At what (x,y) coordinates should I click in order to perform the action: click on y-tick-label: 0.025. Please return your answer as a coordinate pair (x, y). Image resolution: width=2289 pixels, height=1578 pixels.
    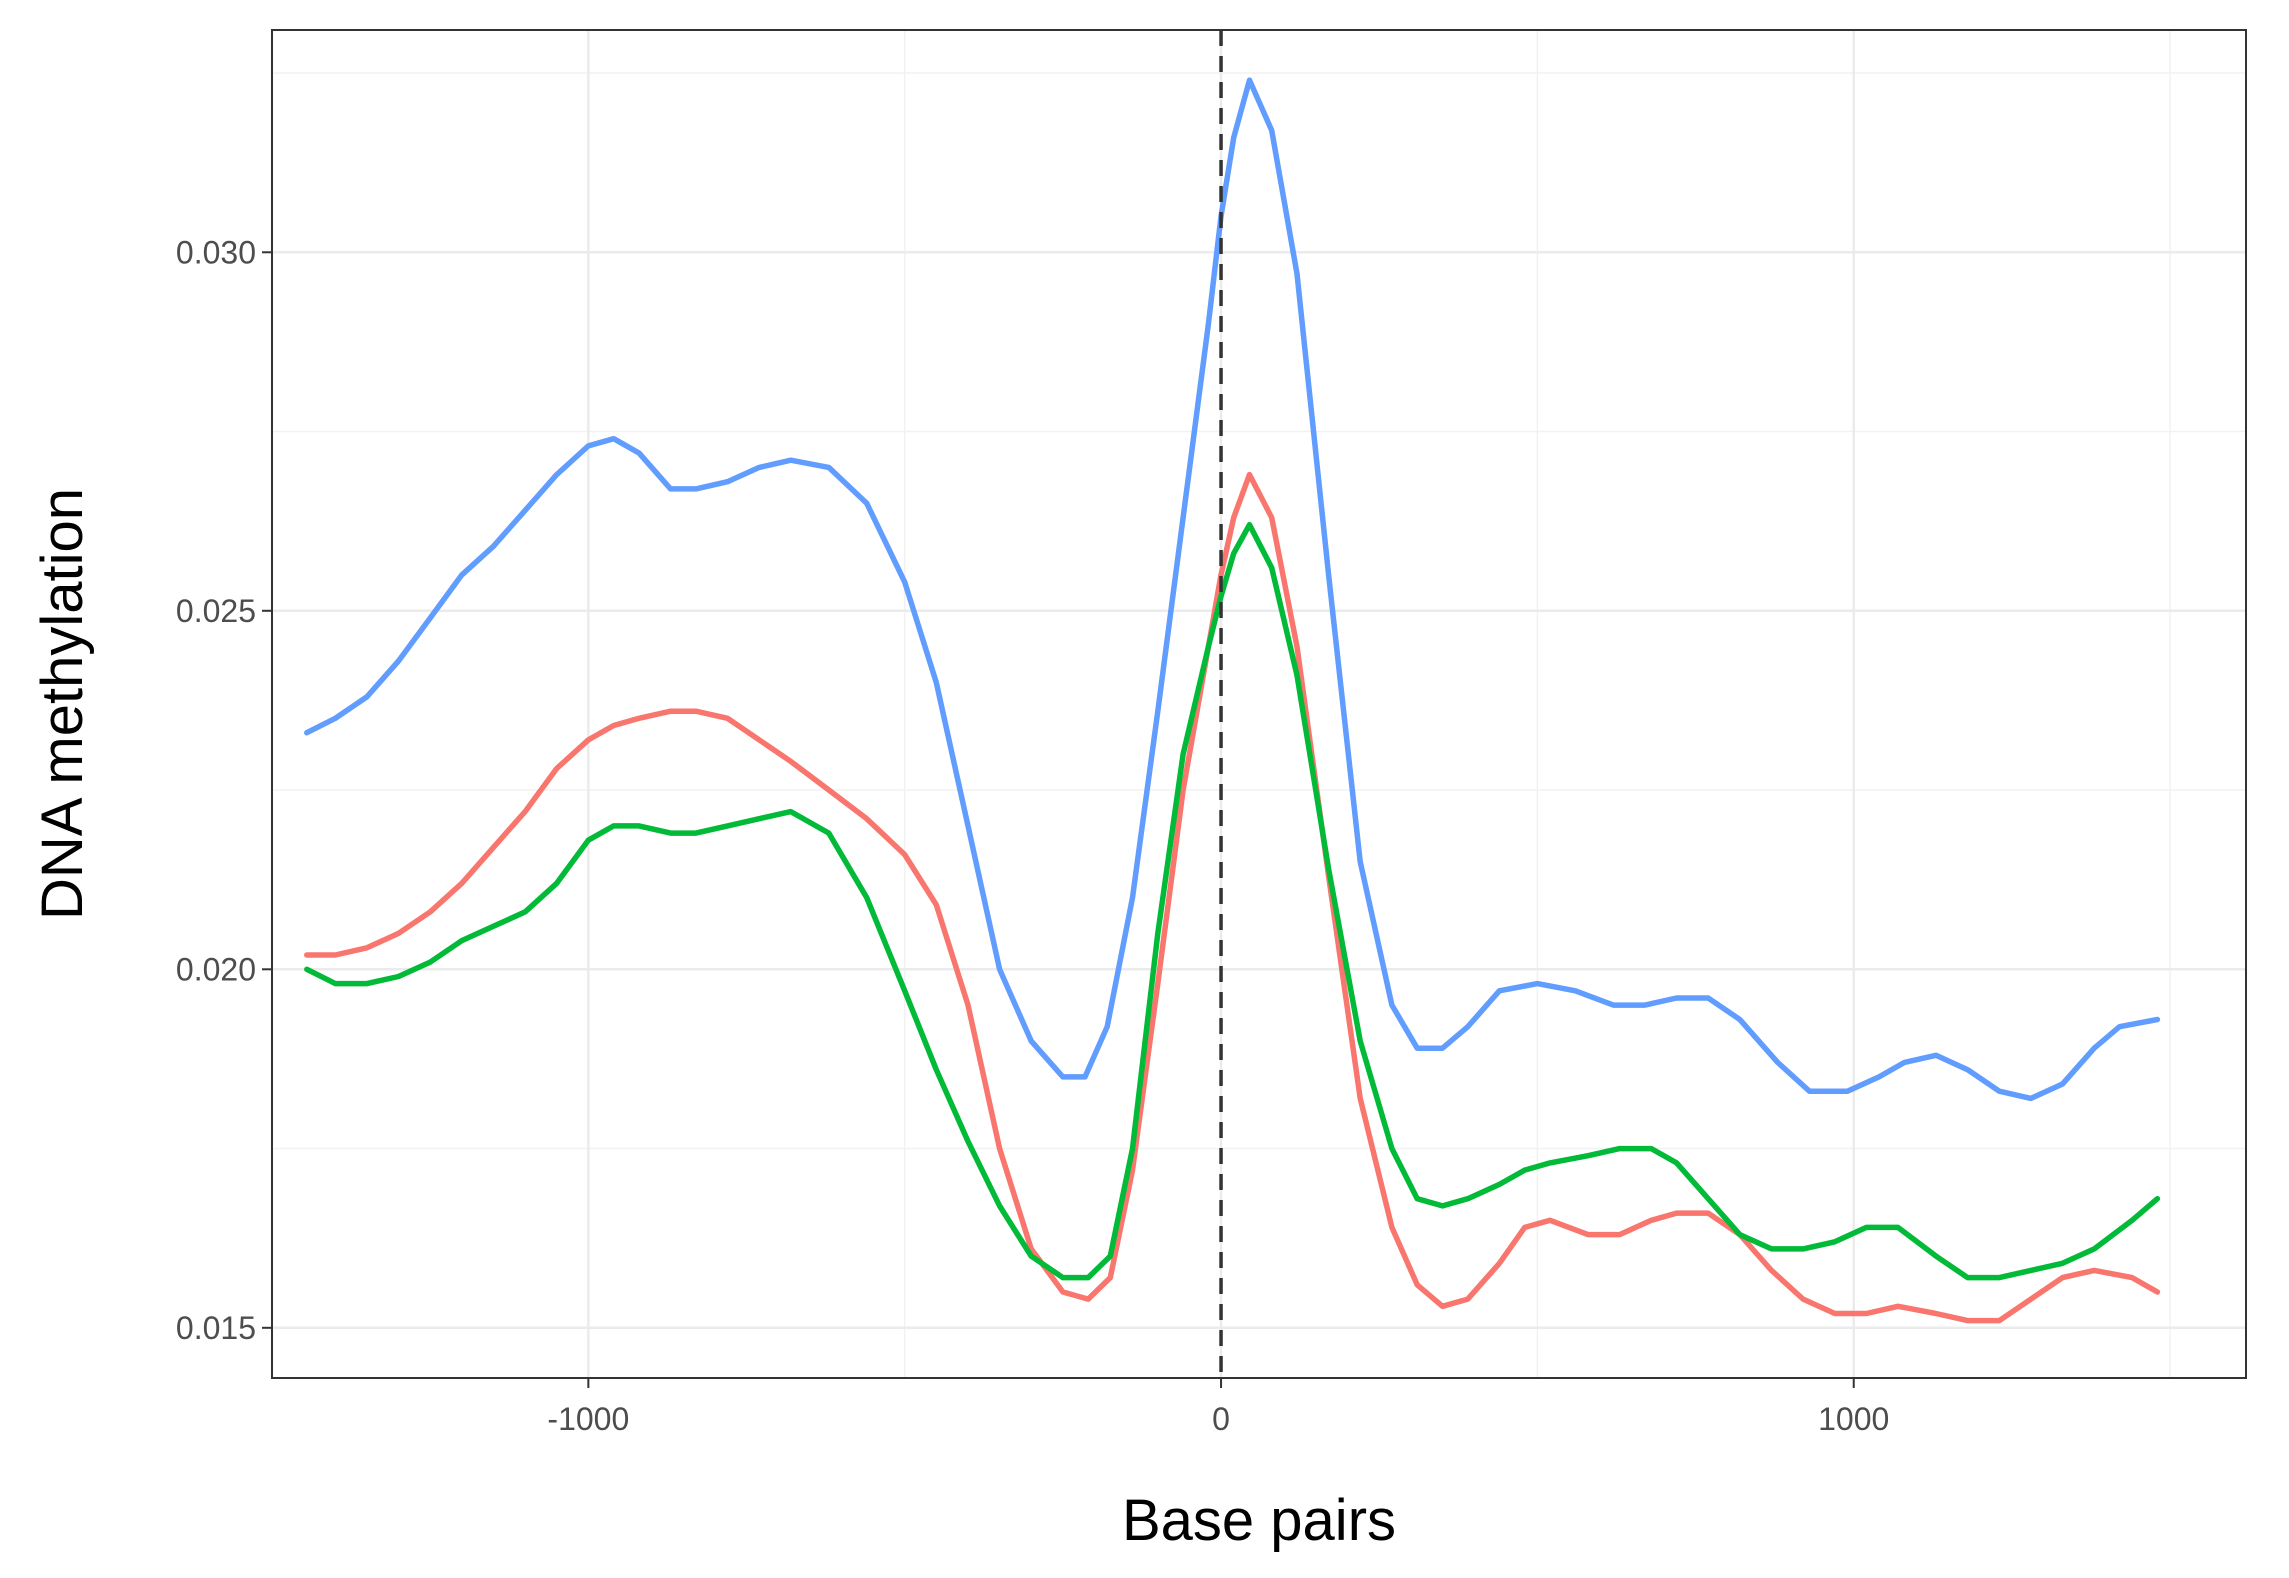
    Looking at the image, I should click on (216, 611).